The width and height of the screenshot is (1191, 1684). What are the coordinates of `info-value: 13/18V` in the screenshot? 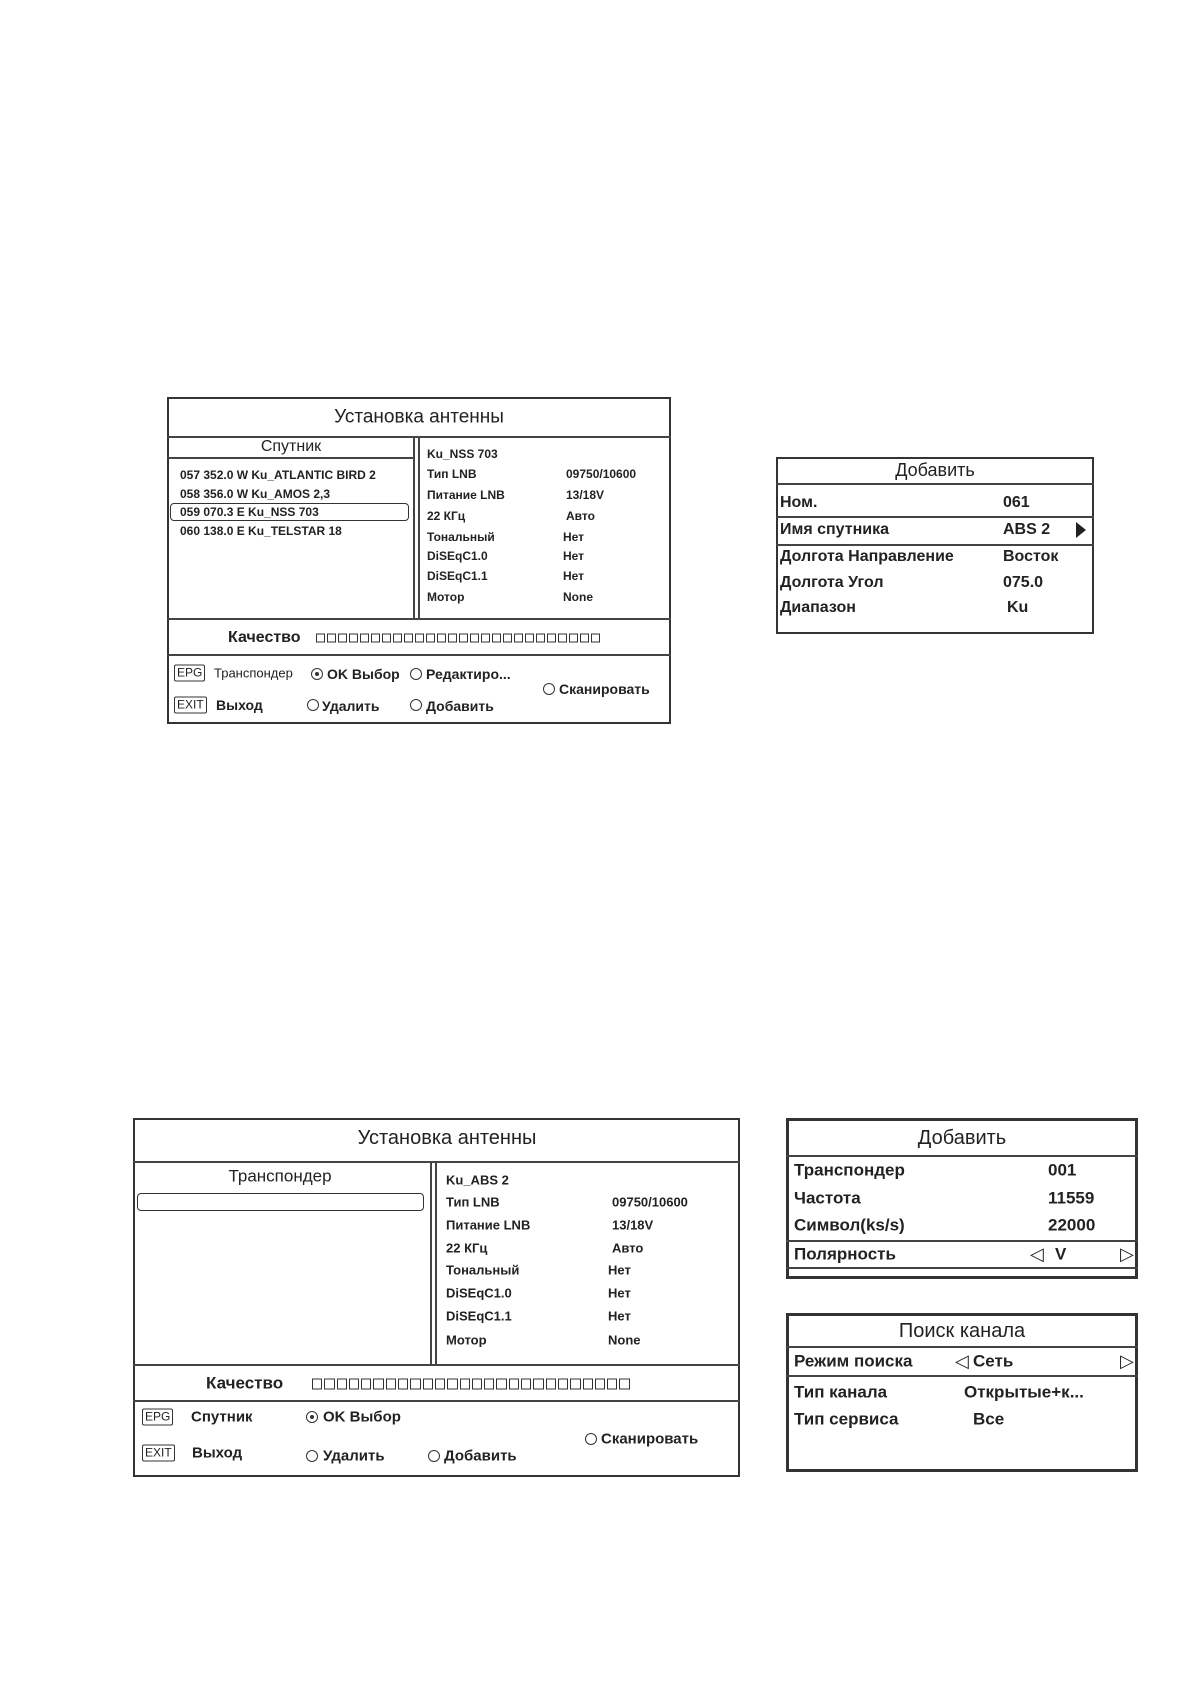 It's located at (585, 495).